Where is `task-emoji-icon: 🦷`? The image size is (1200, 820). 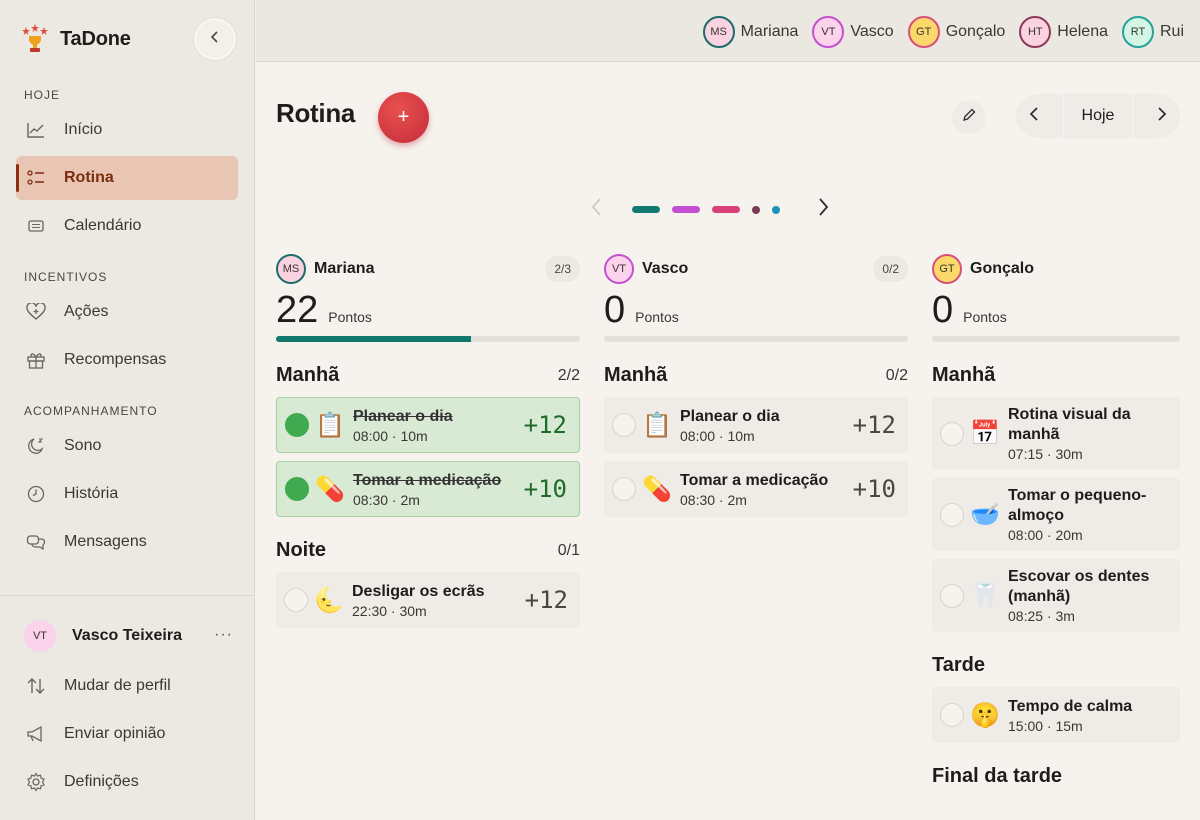 task-emoji-icon: 🦷 is located at coordinates (985, 595).